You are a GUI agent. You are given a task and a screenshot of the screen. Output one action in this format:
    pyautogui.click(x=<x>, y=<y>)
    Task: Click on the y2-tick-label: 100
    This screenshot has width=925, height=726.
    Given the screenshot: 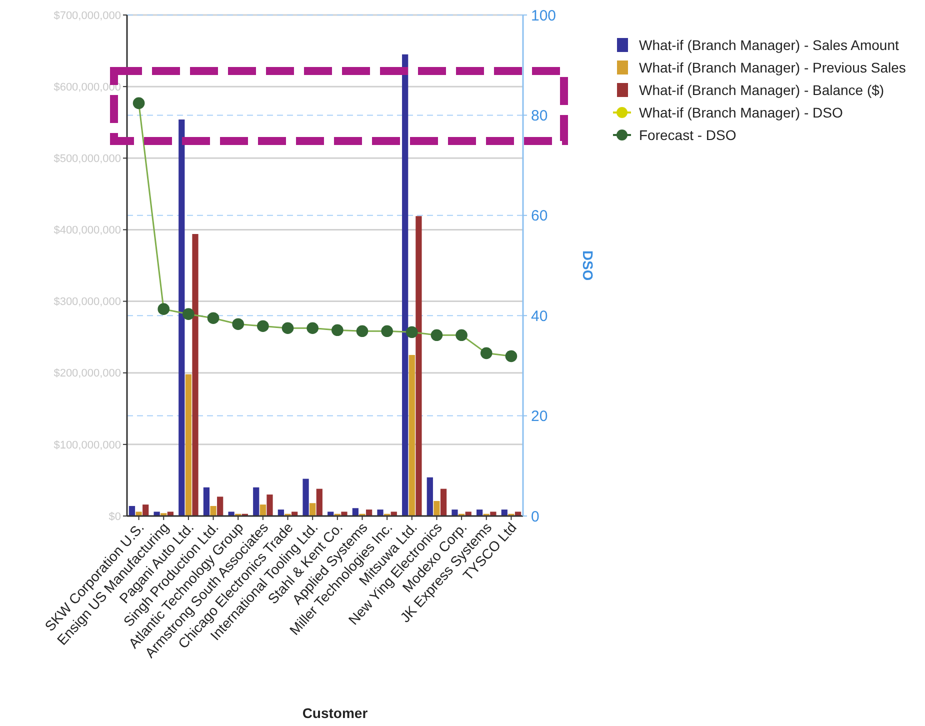 What is the action you would take?
    pyautogui.click(x=543, y=15)
    